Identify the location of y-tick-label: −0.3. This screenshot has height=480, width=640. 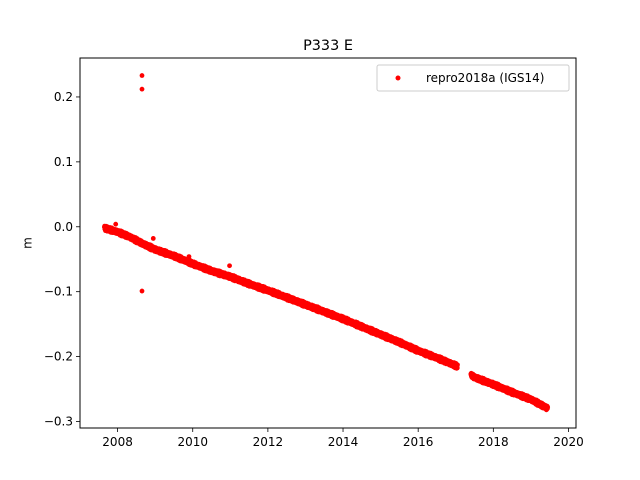
(58, 422).